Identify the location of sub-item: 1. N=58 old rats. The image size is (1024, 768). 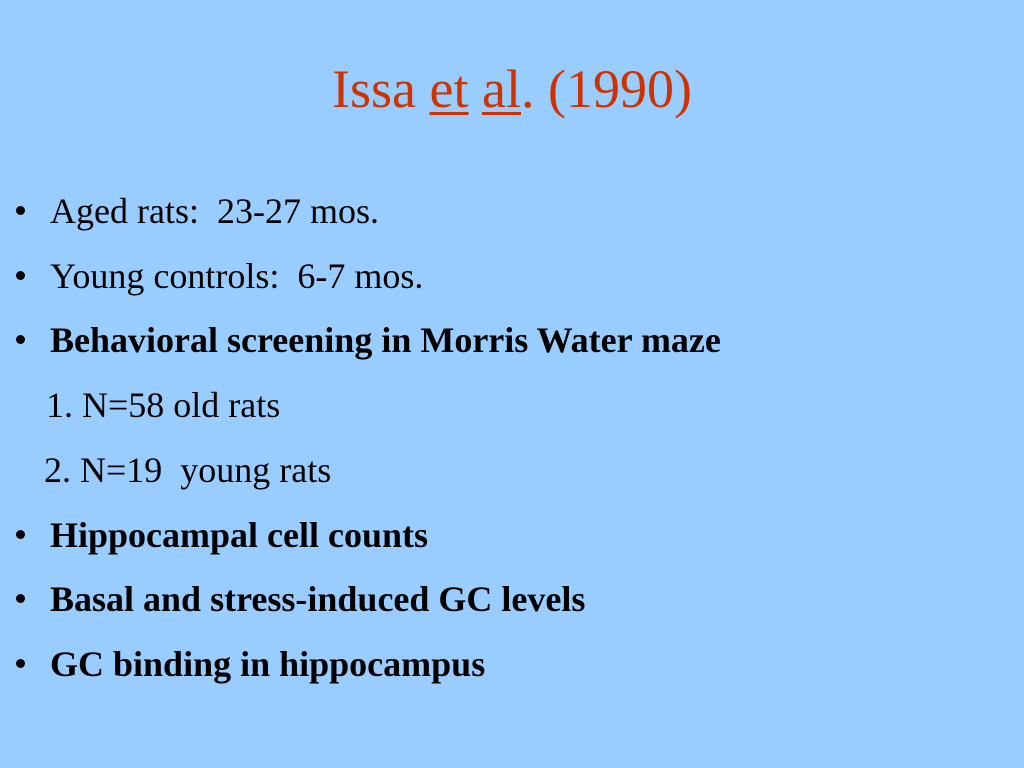
(163, 405).